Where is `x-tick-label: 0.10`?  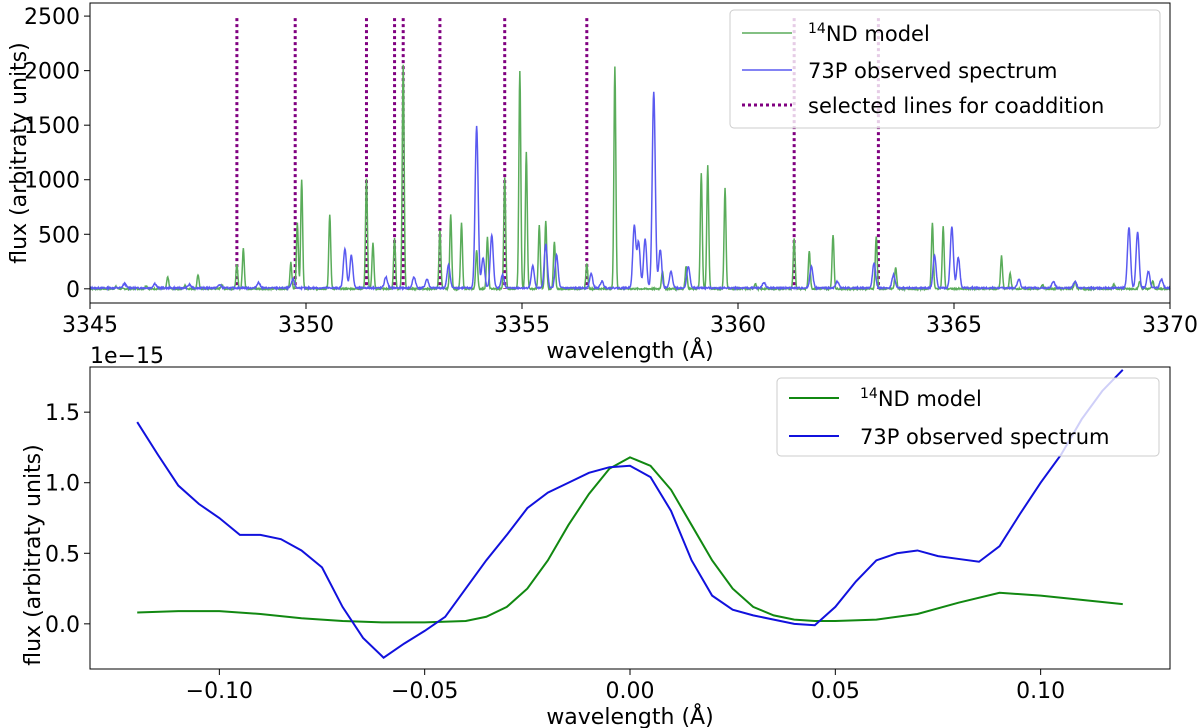
x-tick-label: 0.10 is located at coordinates (1040, 691).